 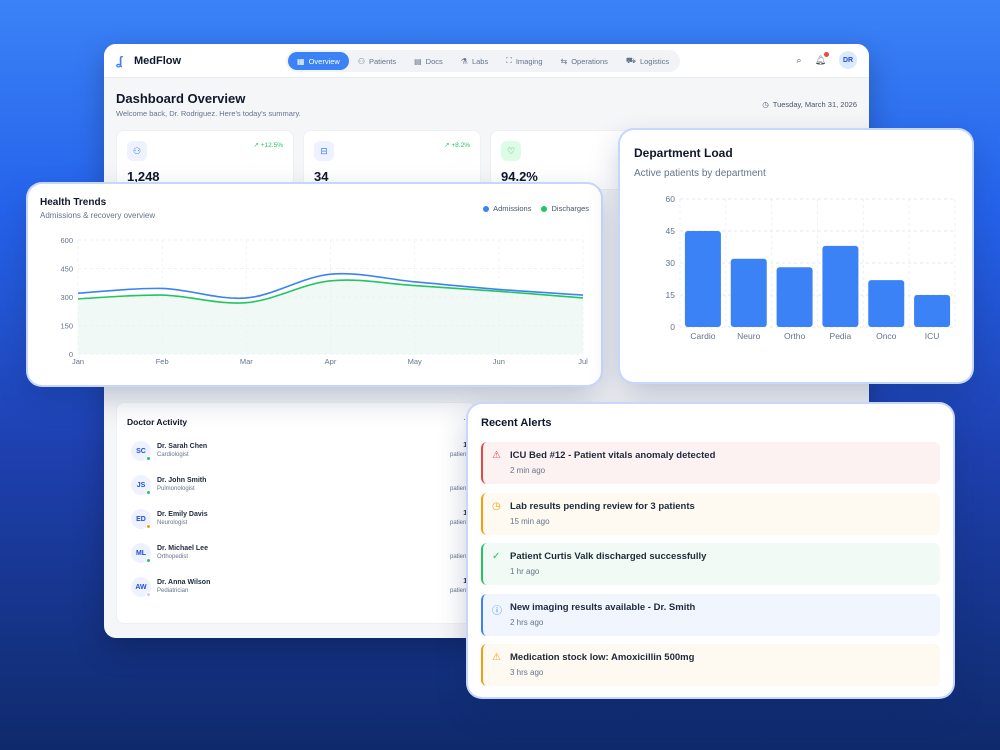 What do you see at coordinates (826, 54) in the screenshot?
I see `notification-dot` at bounding box center [826, 54].